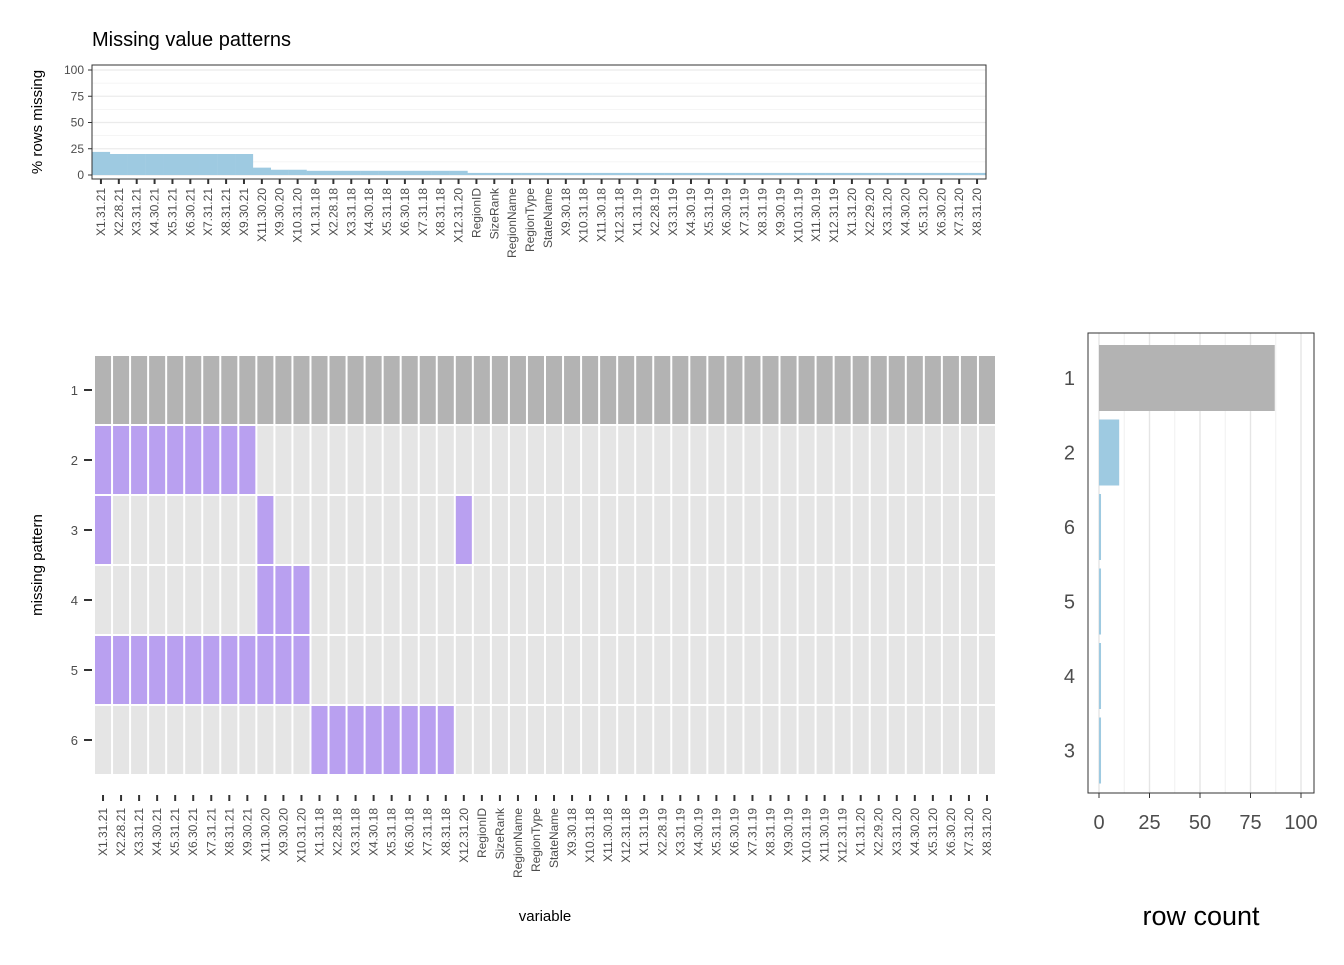 This screenshot has height=965, width=1344. Describe the element at coordinates (280, 212) in the screenshot. I see `top-xtick-label: X9.30.20` at that location.